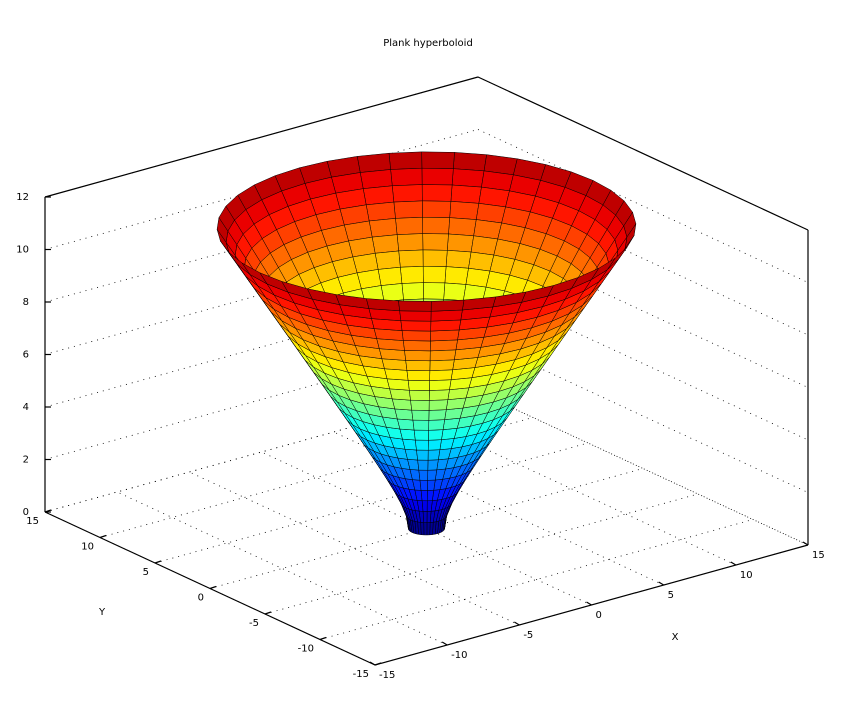 Image resolution: width=856 pixels, height=726 pixels. Describe the element at coordinates (675, 637) in the screenshot. I see `x-axis-label: X` at that location.